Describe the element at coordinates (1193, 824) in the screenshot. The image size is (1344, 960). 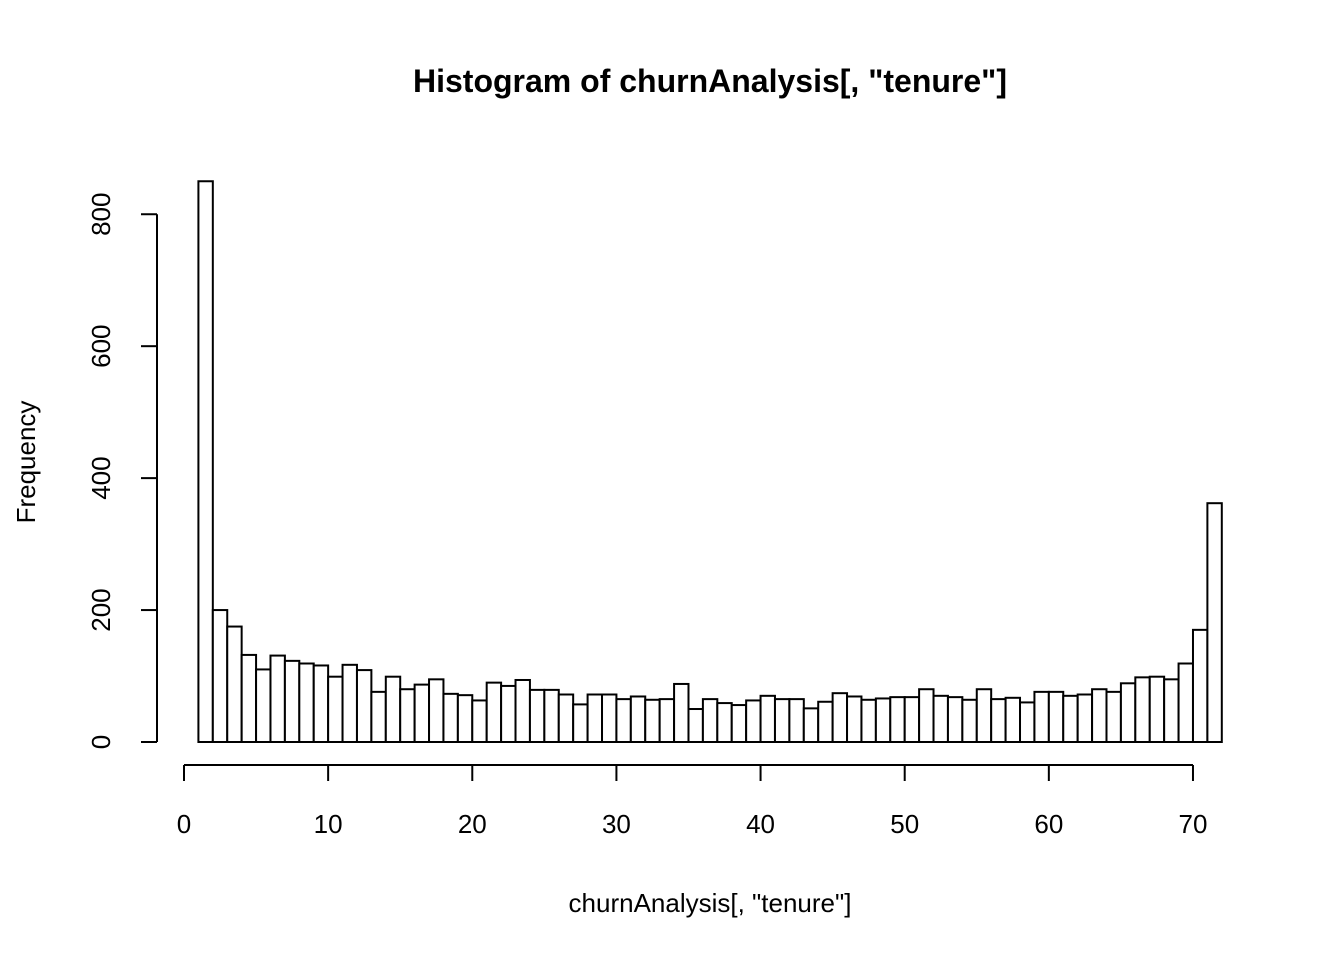
I see `x-tick-label: 70` at that location.